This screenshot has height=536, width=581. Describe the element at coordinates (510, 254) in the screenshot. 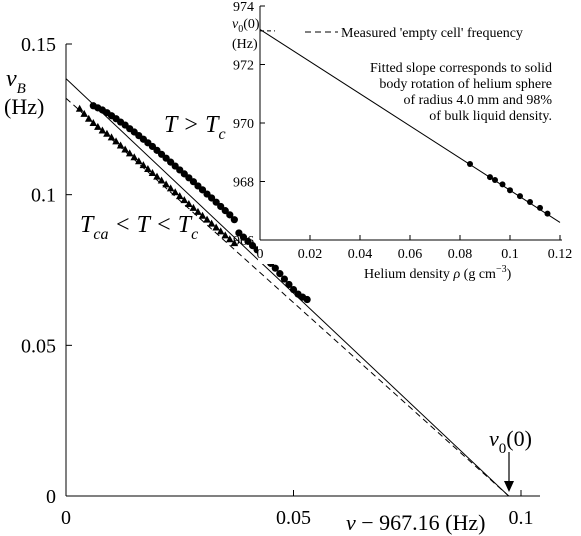

I see `inset-x-tick-label: 0.1` at that location.